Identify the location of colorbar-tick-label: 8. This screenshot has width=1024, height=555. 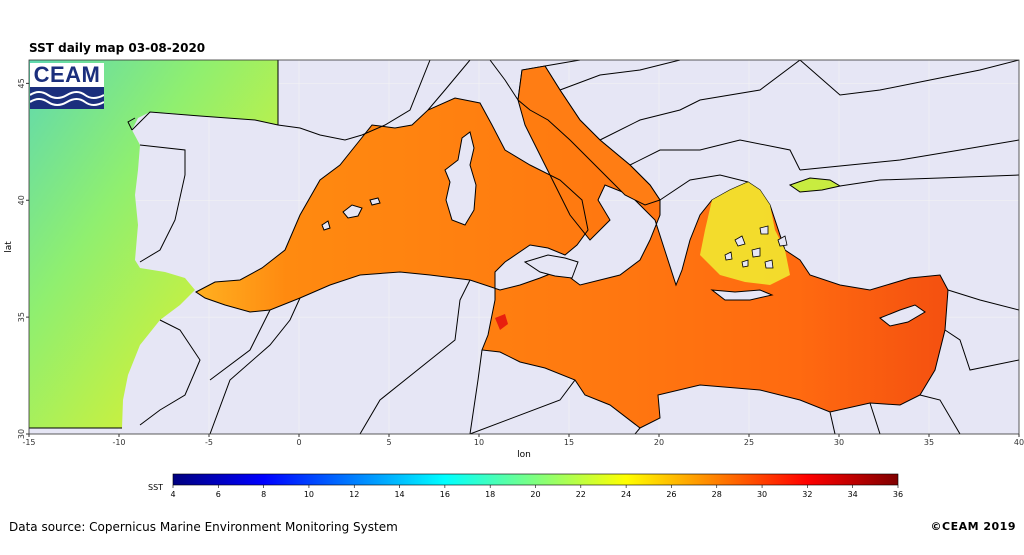
(263, 494).